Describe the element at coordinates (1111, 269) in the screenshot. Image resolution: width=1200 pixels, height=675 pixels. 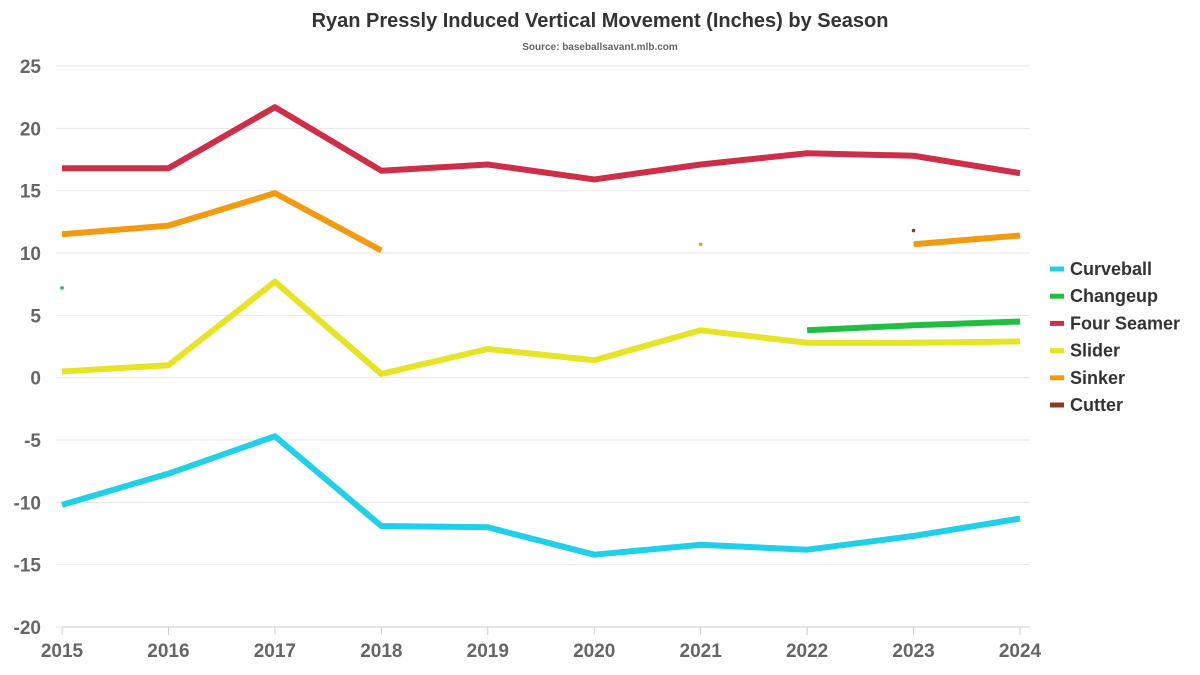
I see `legend-label: Curveball` at that location.